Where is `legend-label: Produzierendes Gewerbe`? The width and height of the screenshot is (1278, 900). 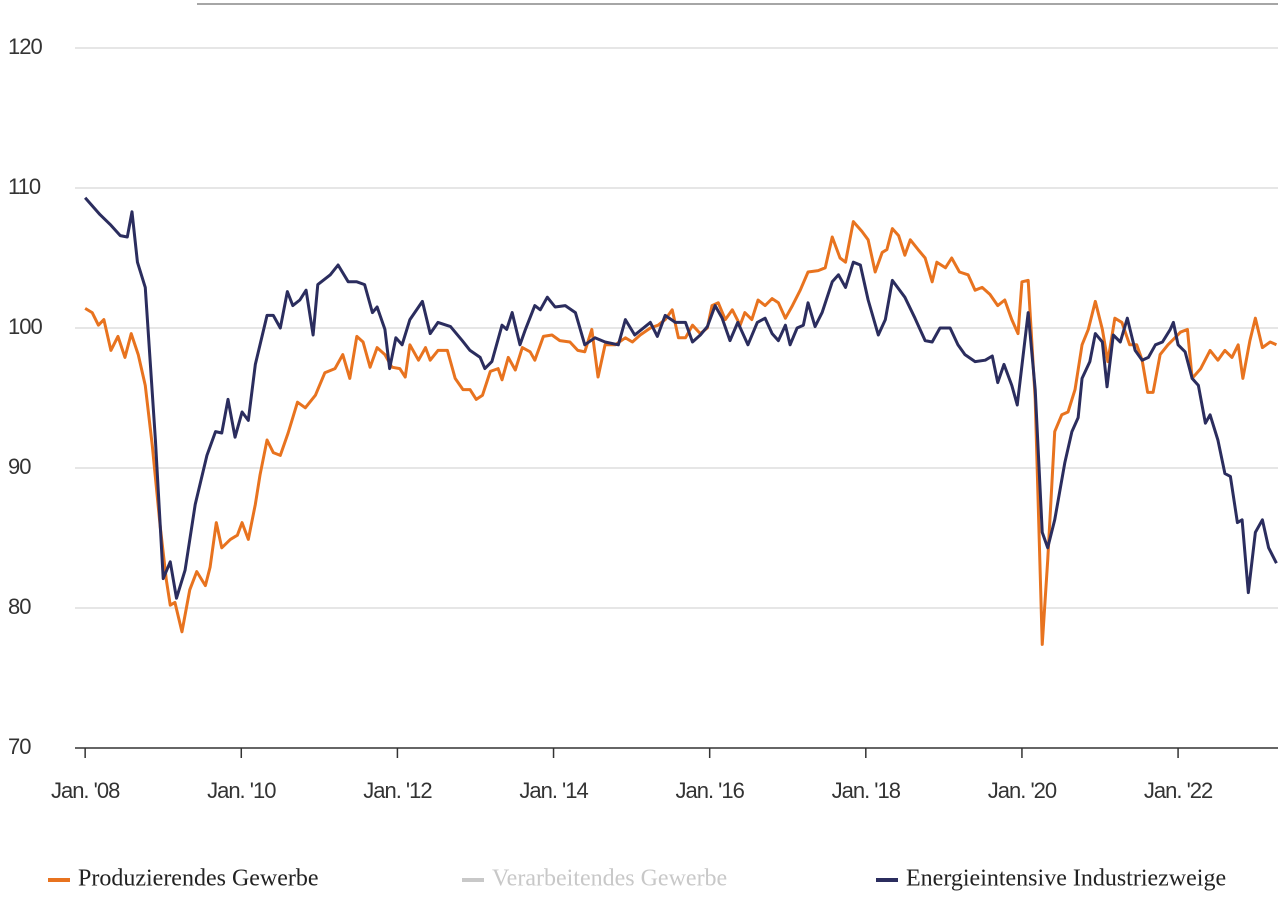 legend-label: Produzierendes Gewerbe is located at coordinates (198, 879).